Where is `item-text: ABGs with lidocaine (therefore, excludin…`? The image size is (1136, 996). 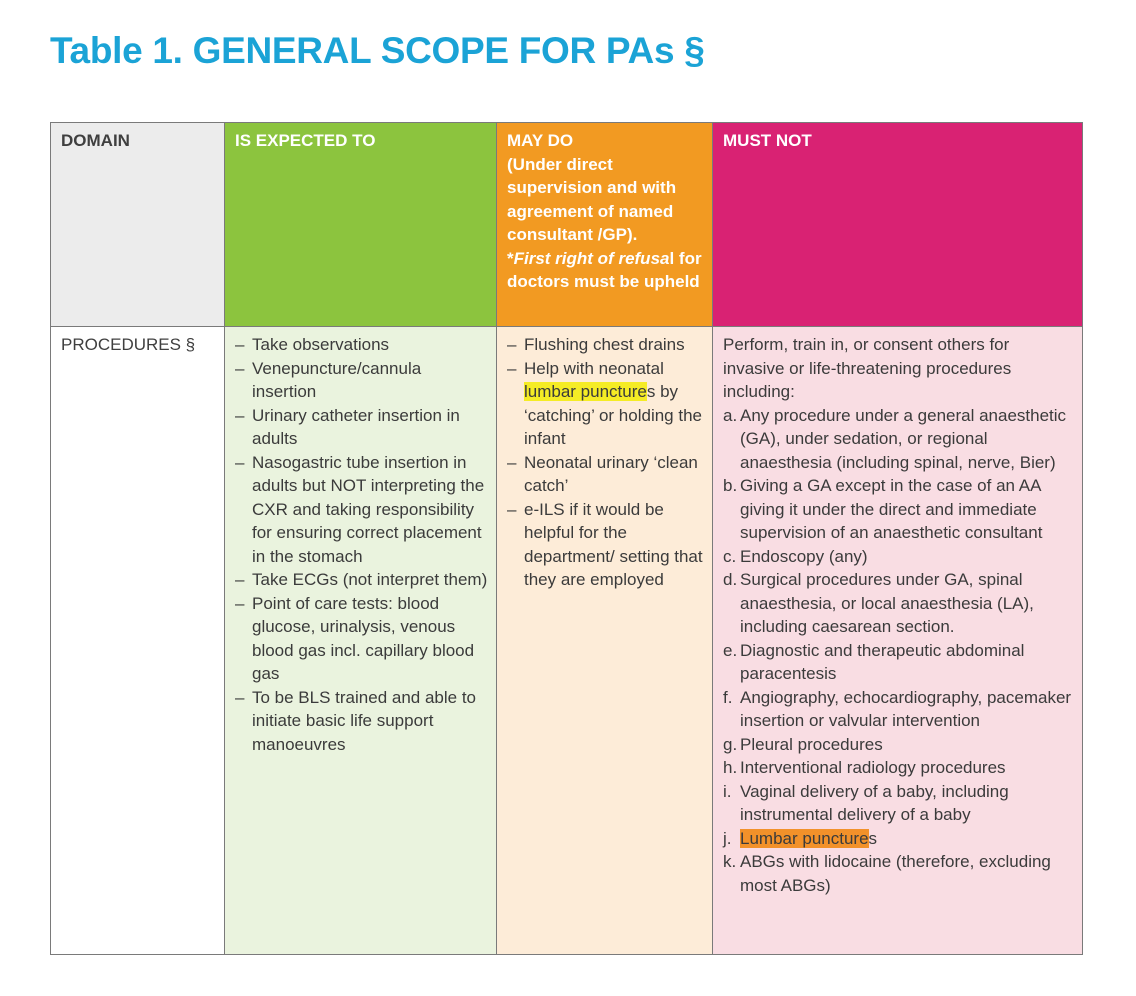
item-text: ABGs with lidocaine (therefore, excludin… is located at coordinates (895, 873).